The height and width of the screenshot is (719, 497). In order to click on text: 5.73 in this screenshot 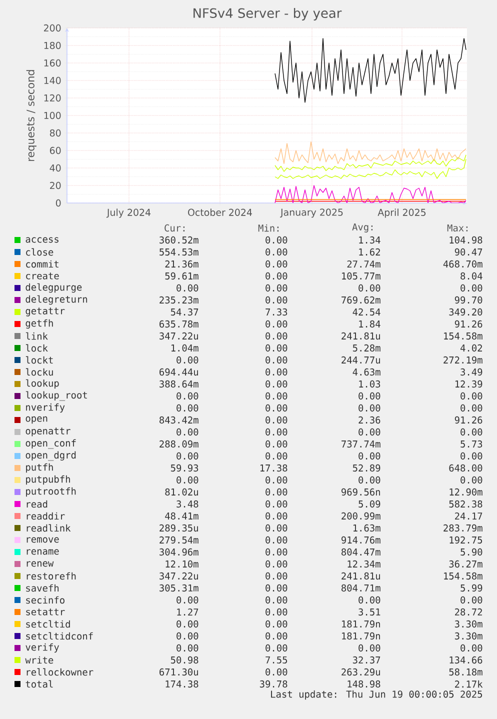, I will do `click(471, 444)`.